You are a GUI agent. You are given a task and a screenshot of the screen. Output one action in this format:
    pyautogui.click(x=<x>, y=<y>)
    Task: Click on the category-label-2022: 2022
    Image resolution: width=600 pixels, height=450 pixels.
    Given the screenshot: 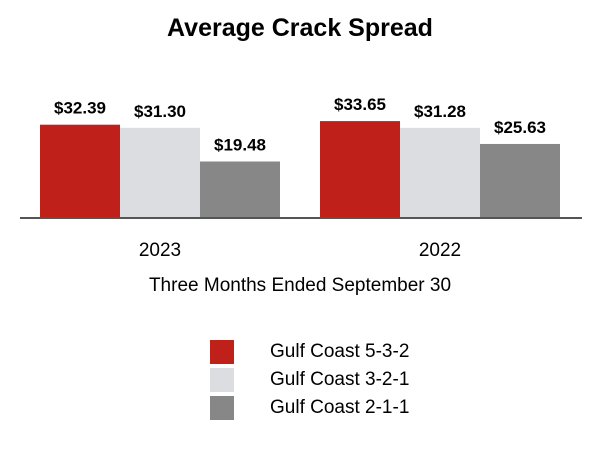 What is the action you would take?
    pyautogui.click(x=440, y=250)
    